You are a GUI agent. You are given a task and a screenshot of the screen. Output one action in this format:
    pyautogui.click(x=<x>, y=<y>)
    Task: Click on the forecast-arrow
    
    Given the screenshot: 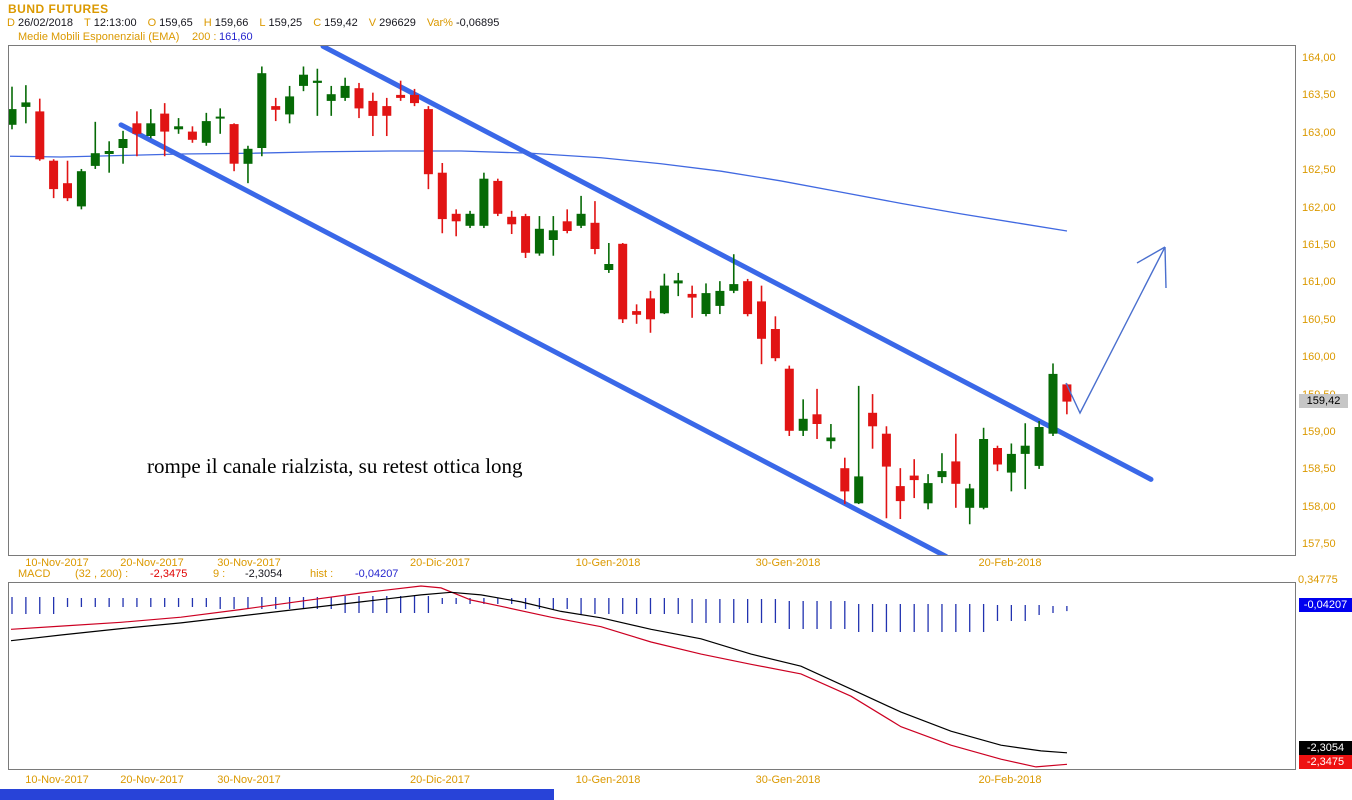 What is the action you would take?
    pyautogui.click(x=1115, y=330)
    